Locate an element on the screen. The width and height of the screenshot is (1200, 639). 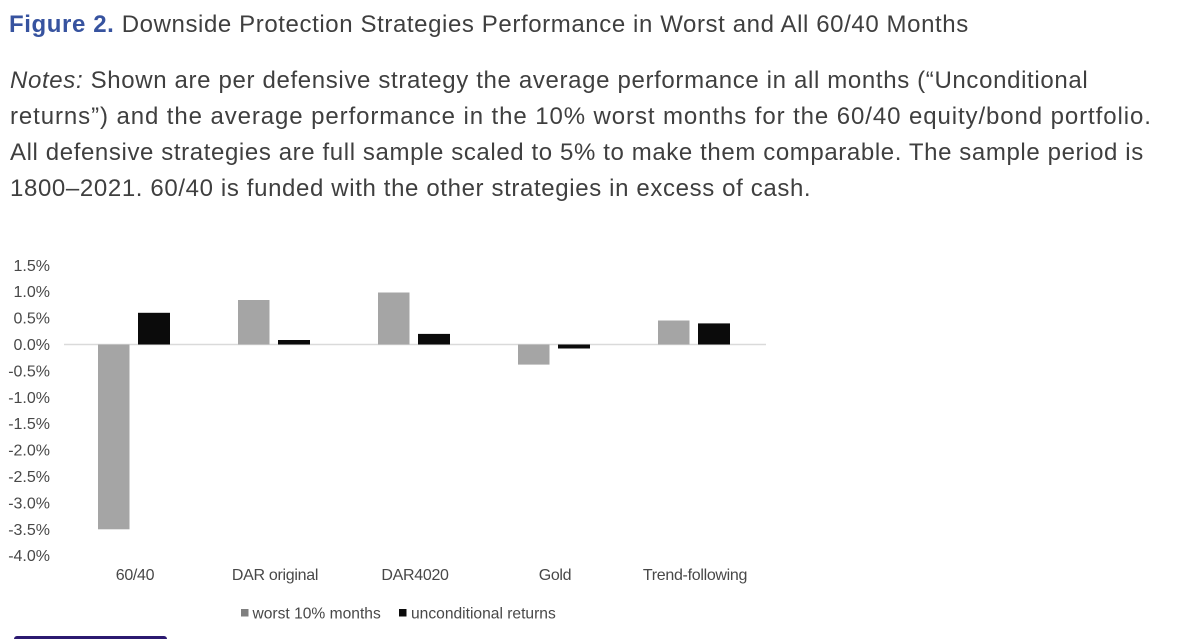
svg-text: -3.5% is located at coordinates (29, 530).